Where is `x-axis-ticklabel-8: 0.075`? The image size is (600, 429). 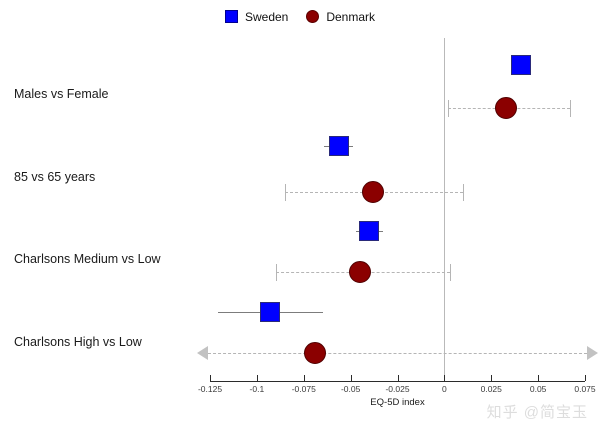 x-axis-ticklabel-8: 0.075 is located at coordinates (585, 389).